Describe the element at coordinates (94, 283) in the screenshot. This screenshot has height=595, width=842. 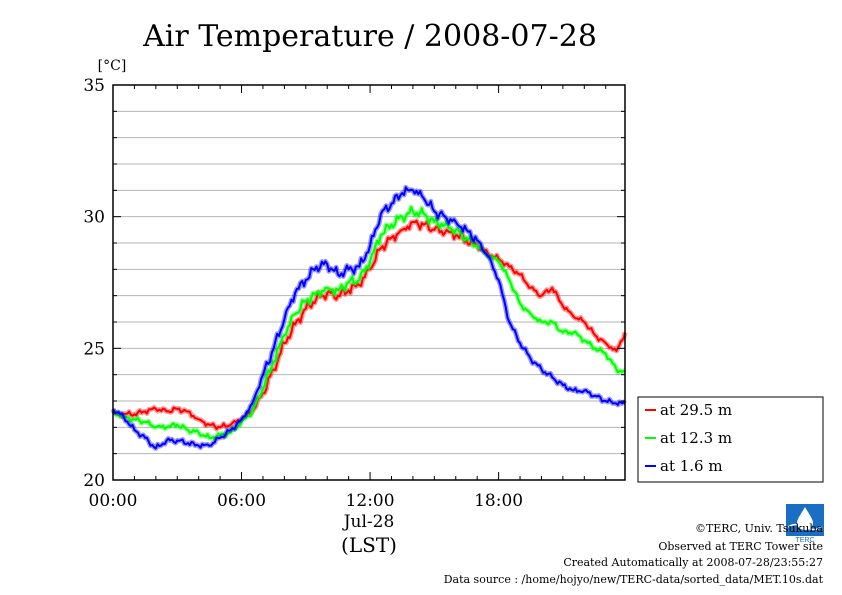
I see `y-tick-labels: 20 25 30 35` at that location.